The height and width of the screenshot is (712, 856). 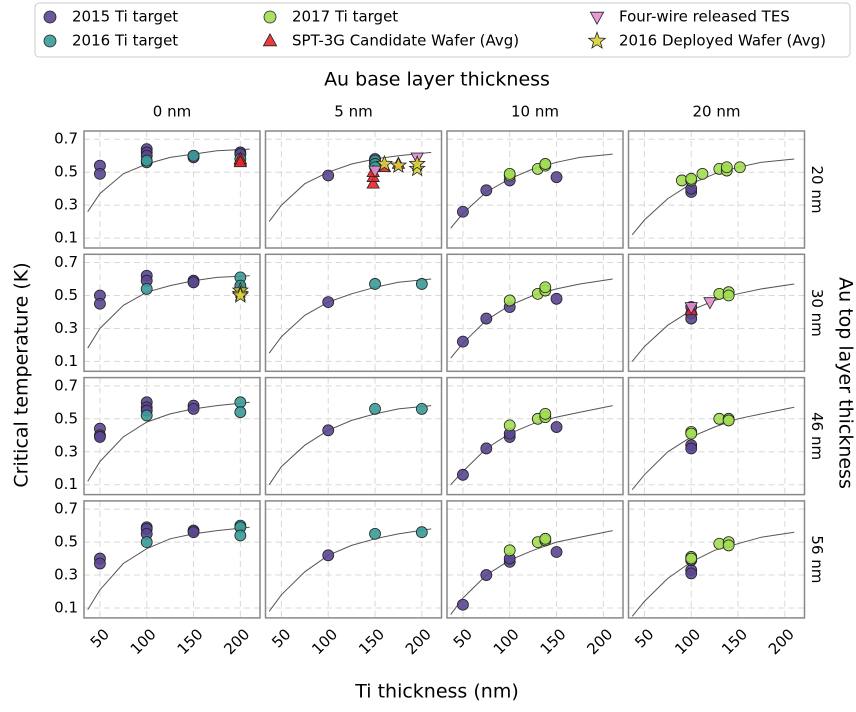 What do you see at coordinates (817, 436) in the screenshot?
I see `row-label: 46 nm` at bounding box center [817, 436].